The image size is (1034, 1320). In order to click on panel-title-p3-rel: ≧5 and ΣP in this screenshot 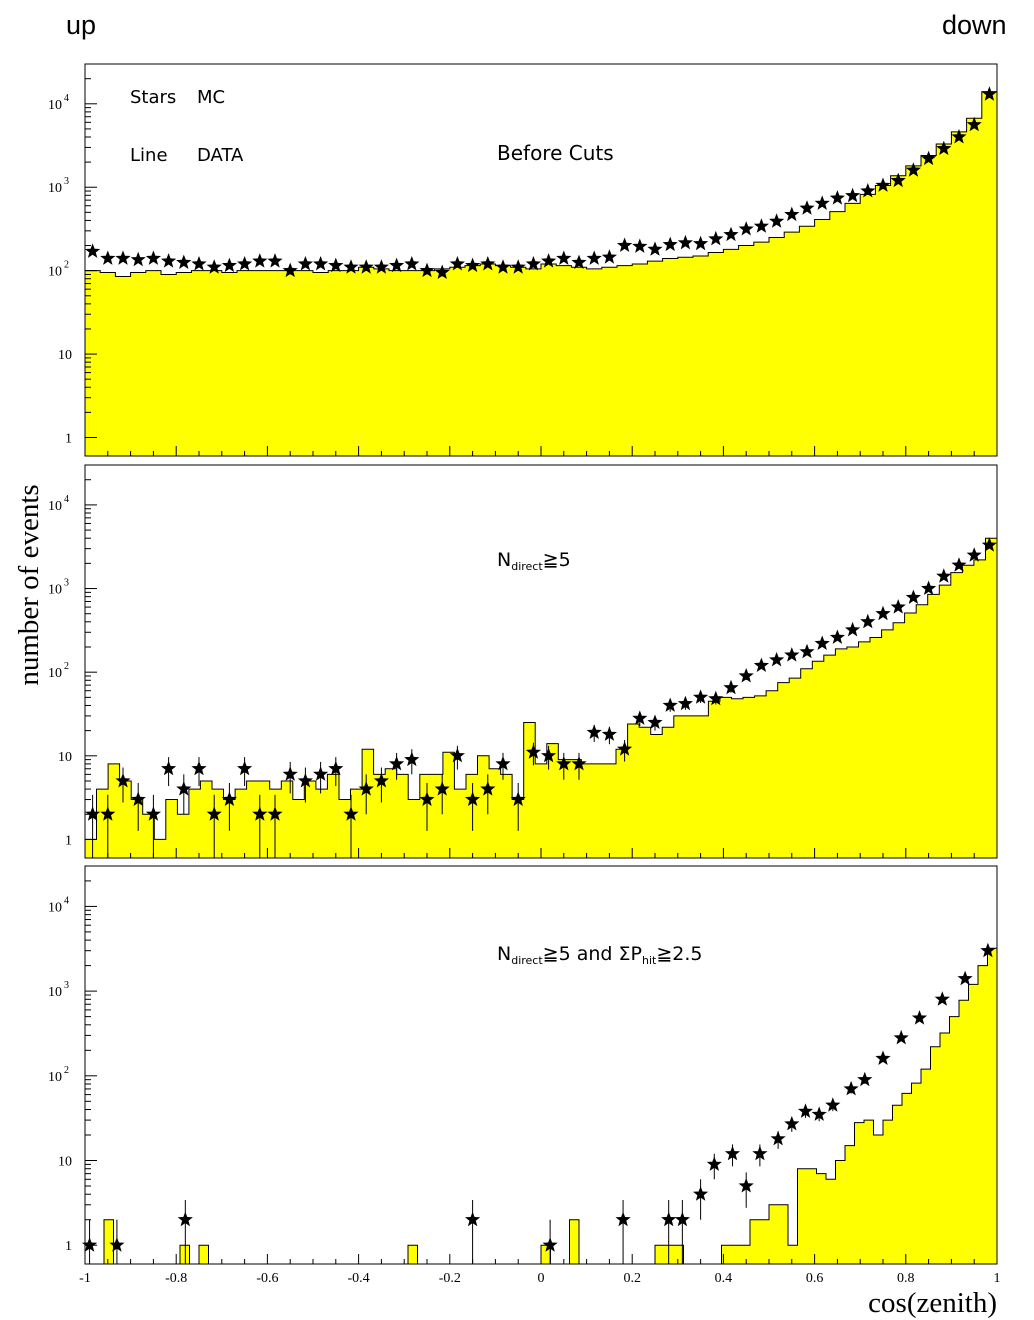, I will do `click(592, 954)`.